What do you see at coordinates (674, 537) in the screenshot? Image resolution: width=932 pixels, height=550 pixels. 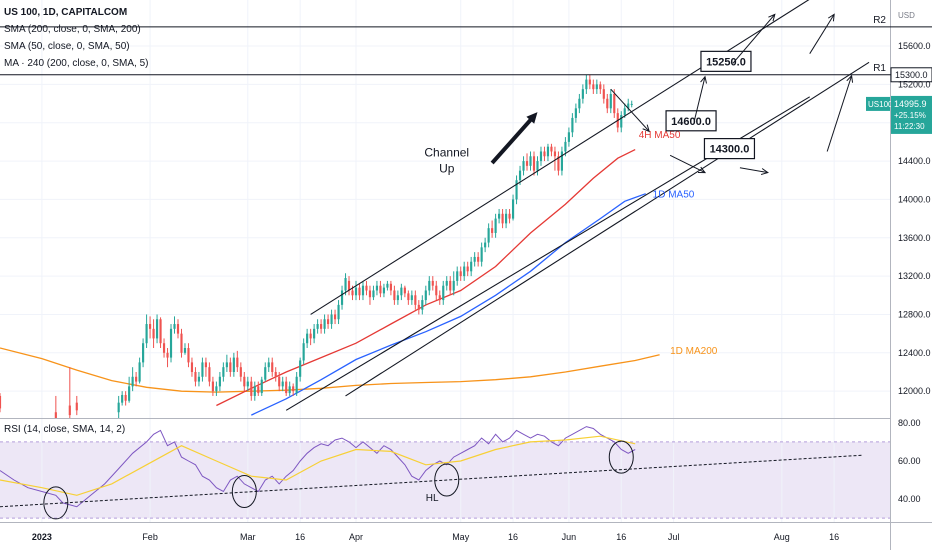 I see `time-tick: Jul` at bounding box center [674, 537].